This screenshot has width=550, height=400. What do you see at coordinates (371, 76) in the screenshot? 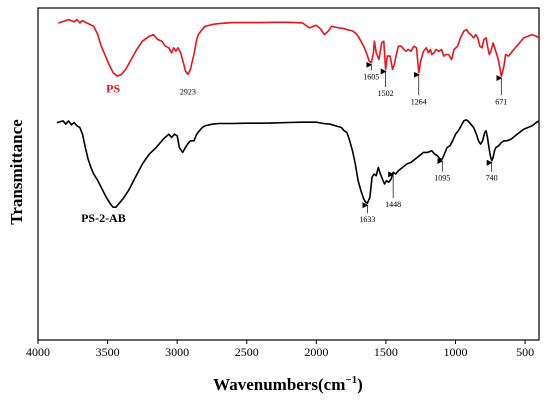
I see `peak-label: 1605` at bounding box center [371, 76].